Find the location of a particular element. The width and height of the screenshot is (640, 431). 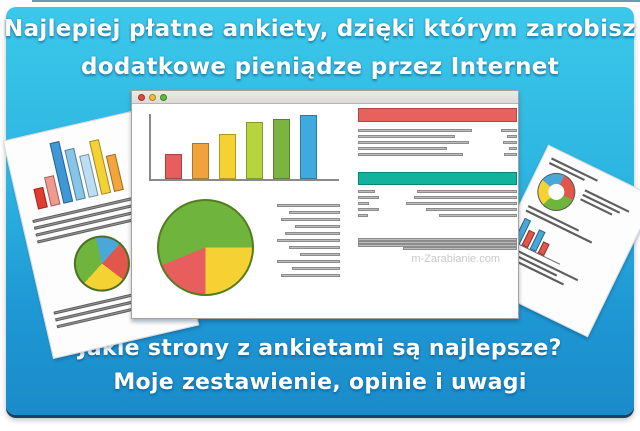

title-line2: dodatkowe pieniądze przez Internet is located at coordinates (320, 67).